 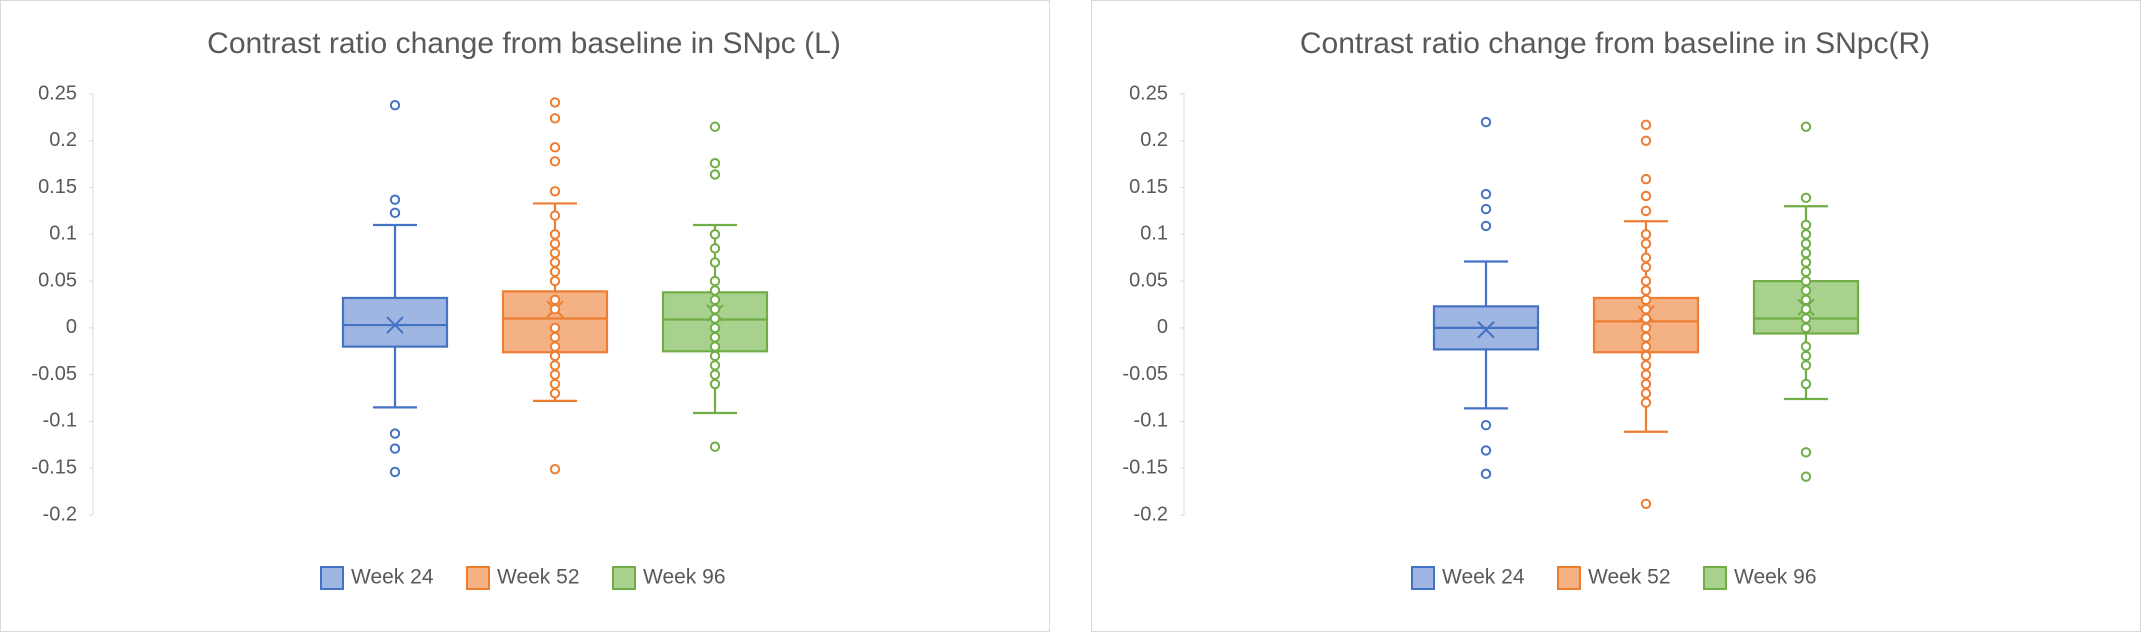 I want to click on y-tick-label: 0, so click(x=1162, y=327).